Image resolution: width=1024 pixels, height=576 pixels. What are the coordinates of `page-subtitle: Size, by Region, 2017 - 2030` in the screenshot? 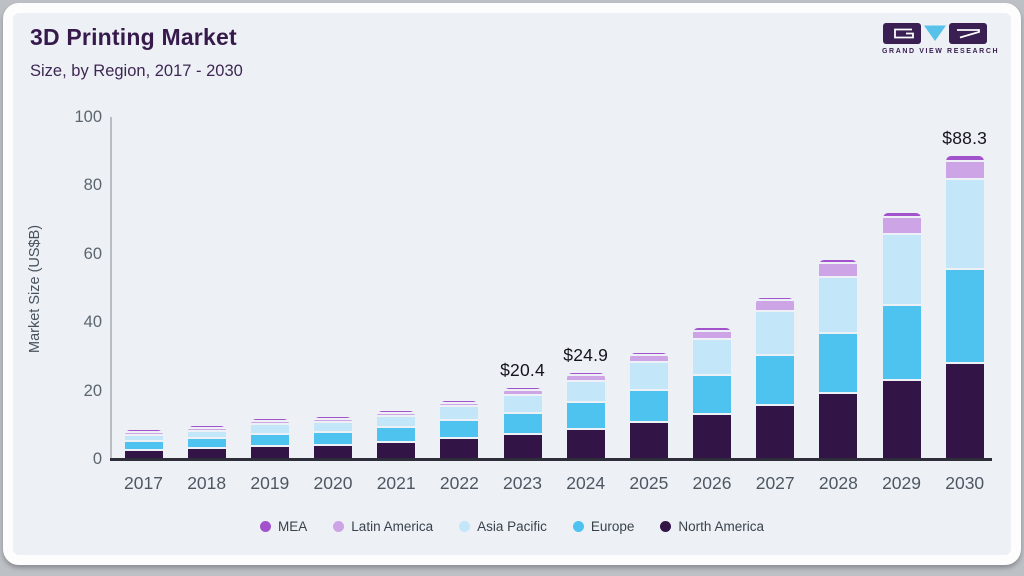 It's located at (136, 71).